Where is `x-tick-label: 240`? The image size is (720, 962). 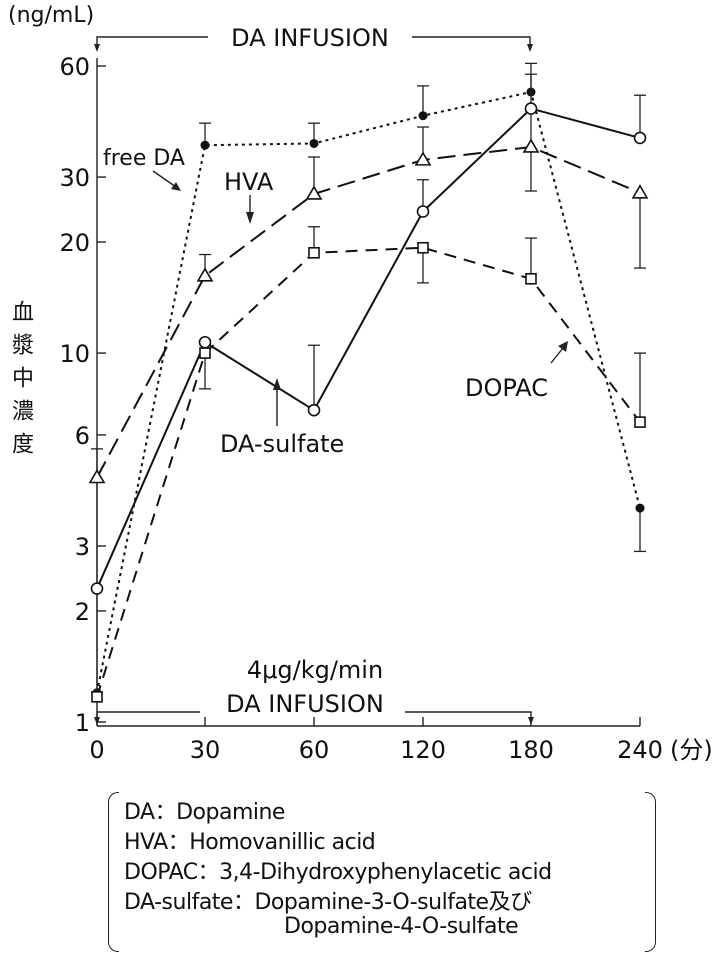 x-tick-label: 240 is located at coordinates (640, 750).